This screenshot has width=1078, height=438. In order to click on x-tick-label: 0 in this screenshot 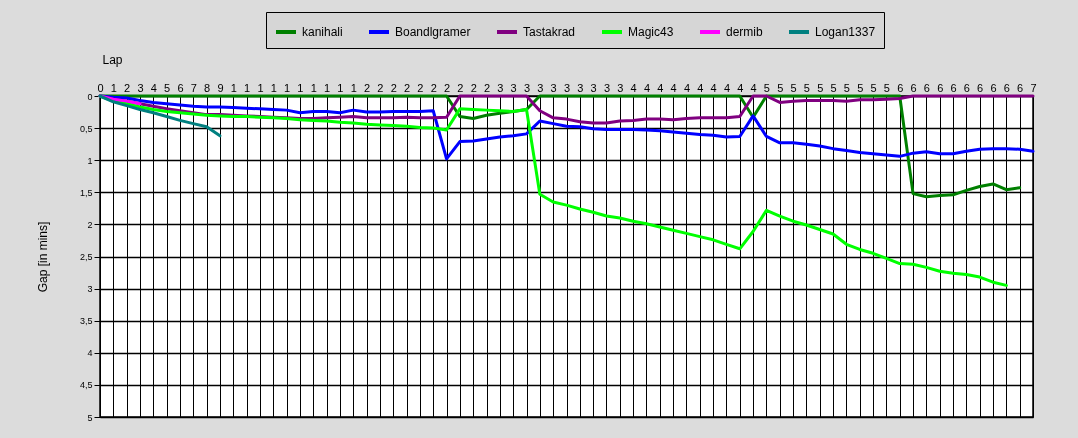, I will do `click(100, 87)`.